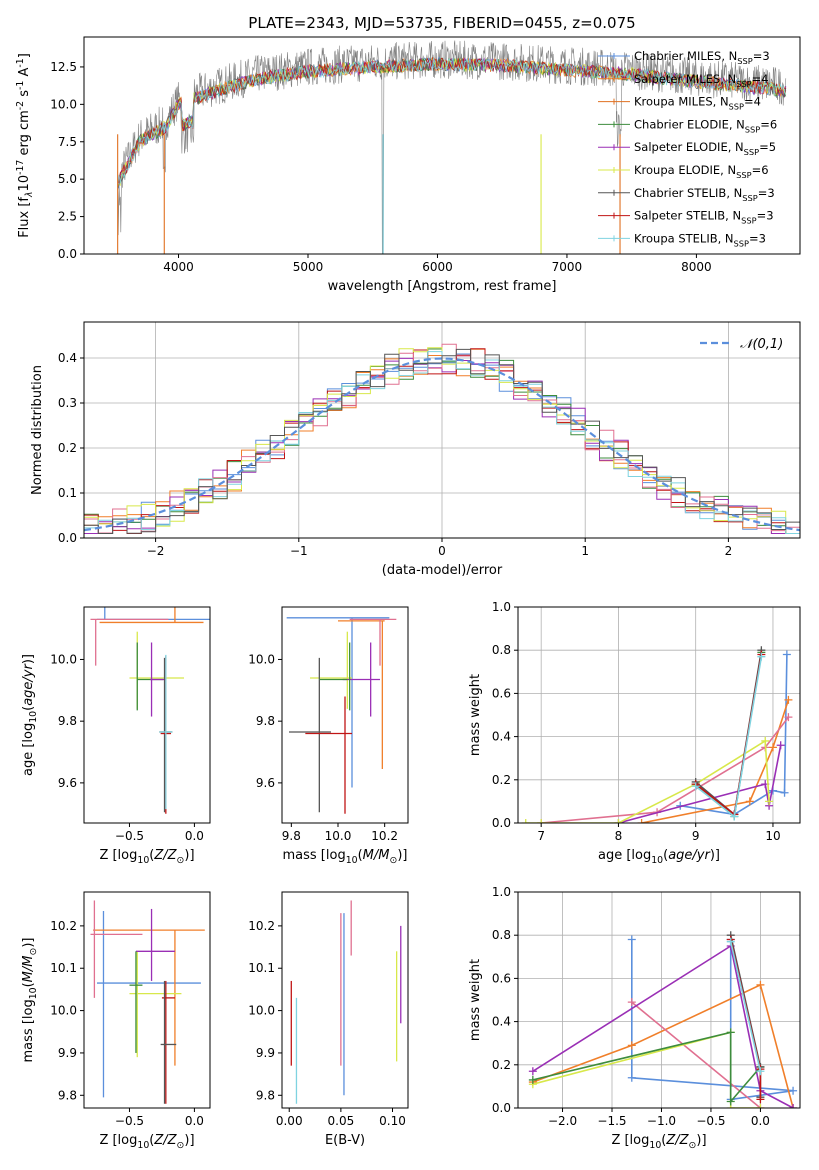 The width and height of the screenshot is (819, 1170). What do you see at coordinates (37, 430) in the screenshot?
I see `y-axis-label: Normed distribution` at bounding box center [37, 430].